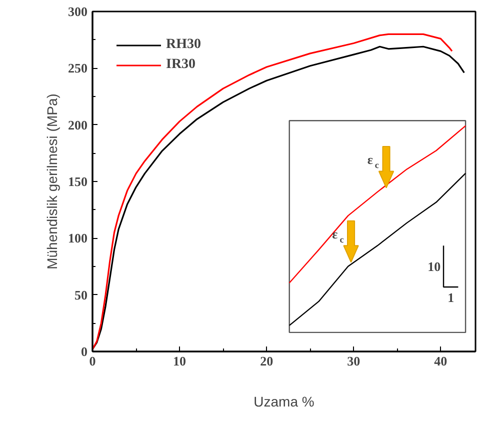 Image resolution: width=477 pixels, height=423 pixels. I want to click on legend-label: IR30, so click(181, 65).